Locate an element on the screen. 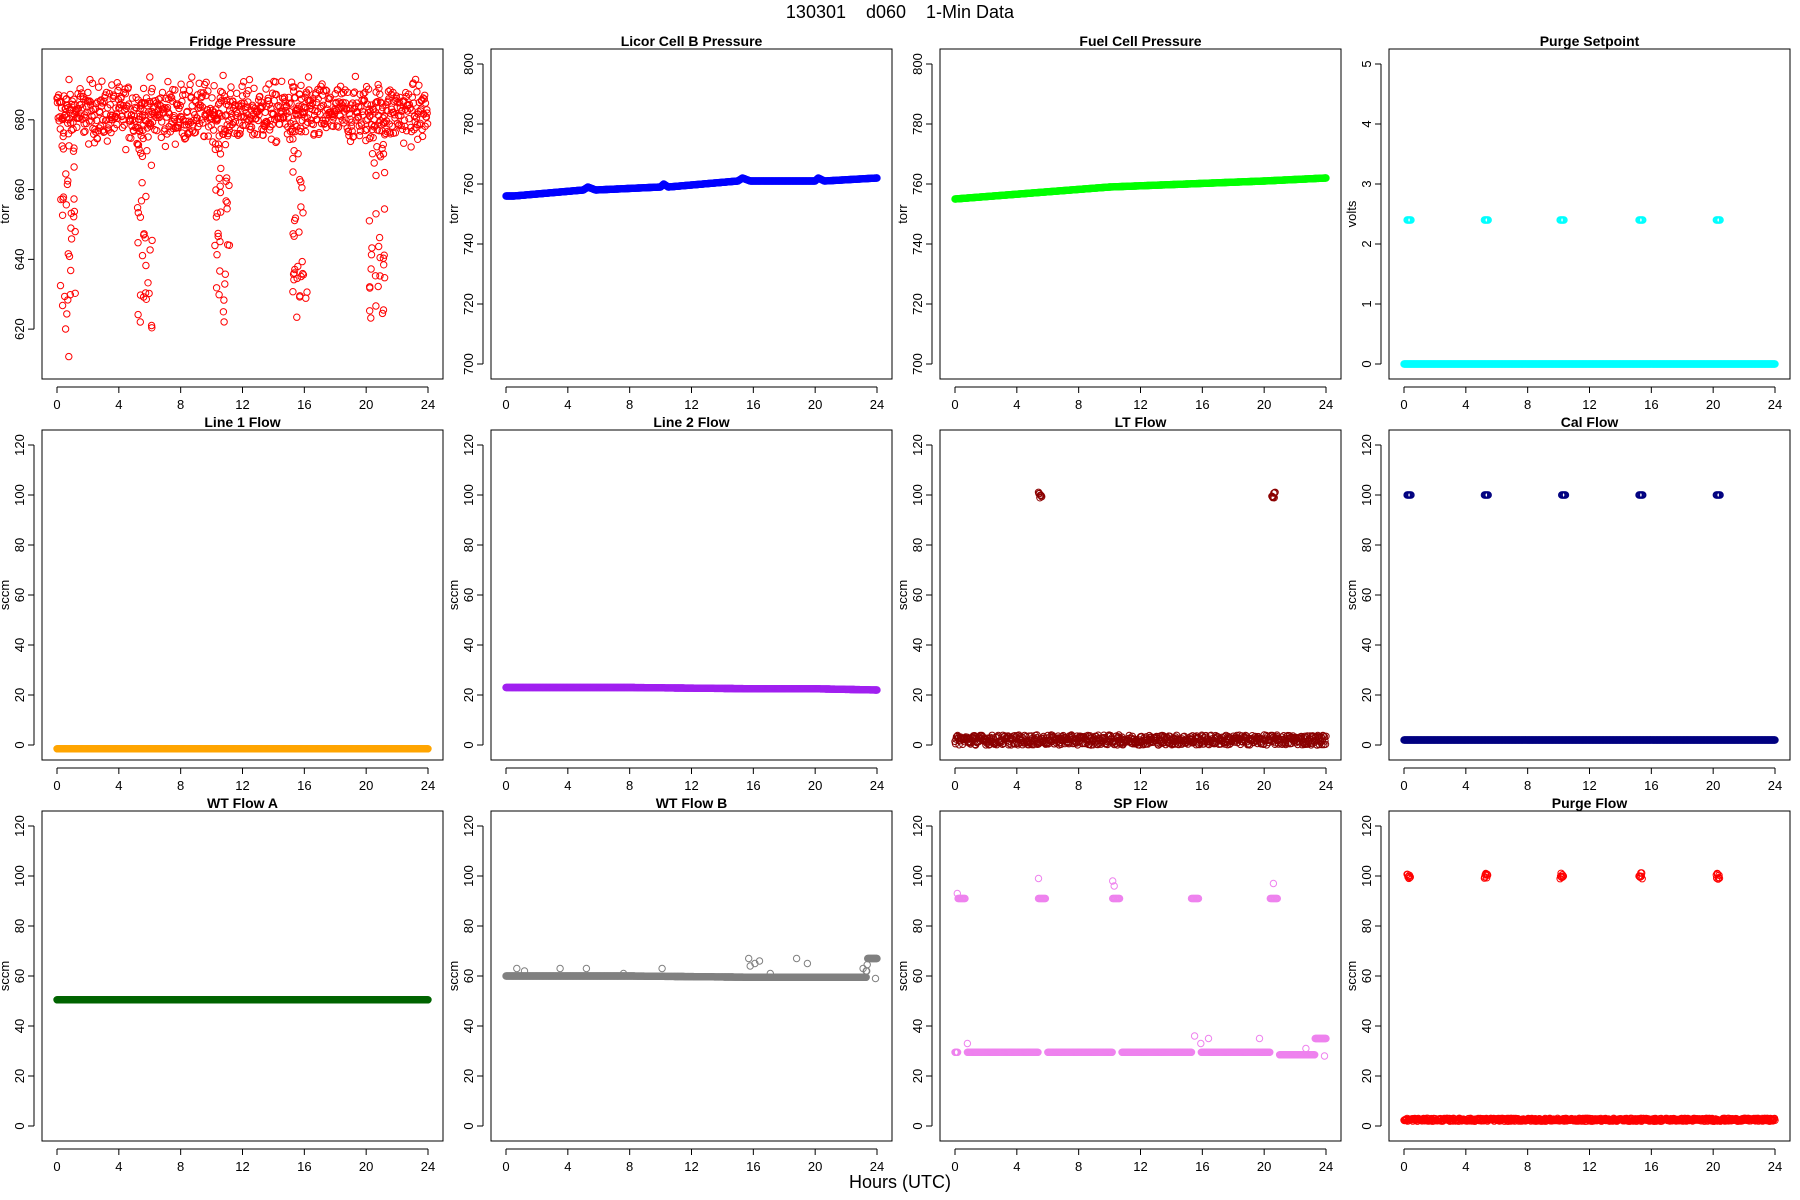  y-tick-label: 120 is located at coordinates (468, 445).